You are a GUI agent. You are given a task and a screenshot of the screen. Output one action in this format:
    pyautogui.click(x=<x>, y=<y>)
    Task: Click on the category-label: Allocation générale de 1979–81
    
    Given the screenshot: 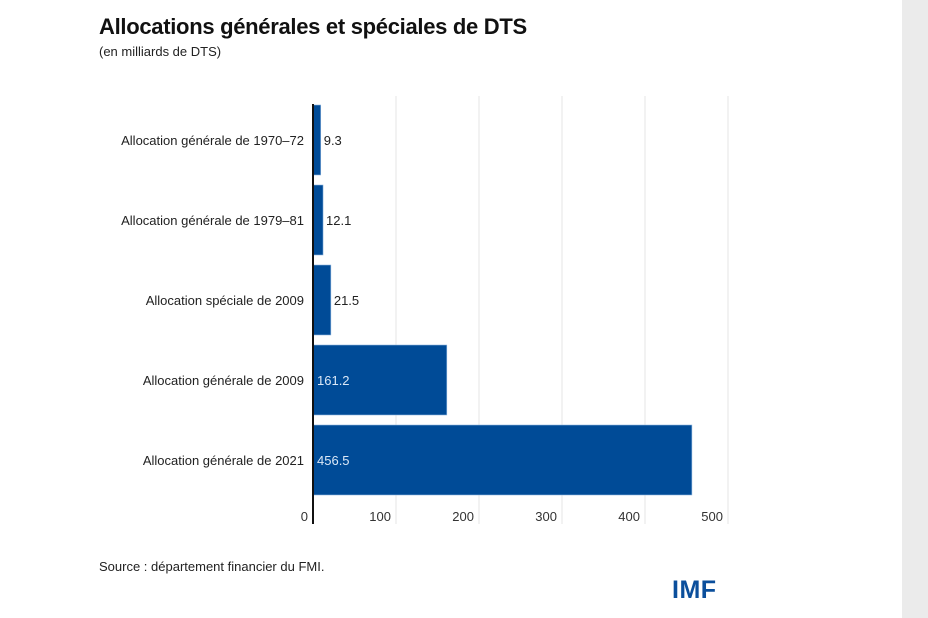 What is the action you would take?
    pyautogui.click(x=212, y=220)
    